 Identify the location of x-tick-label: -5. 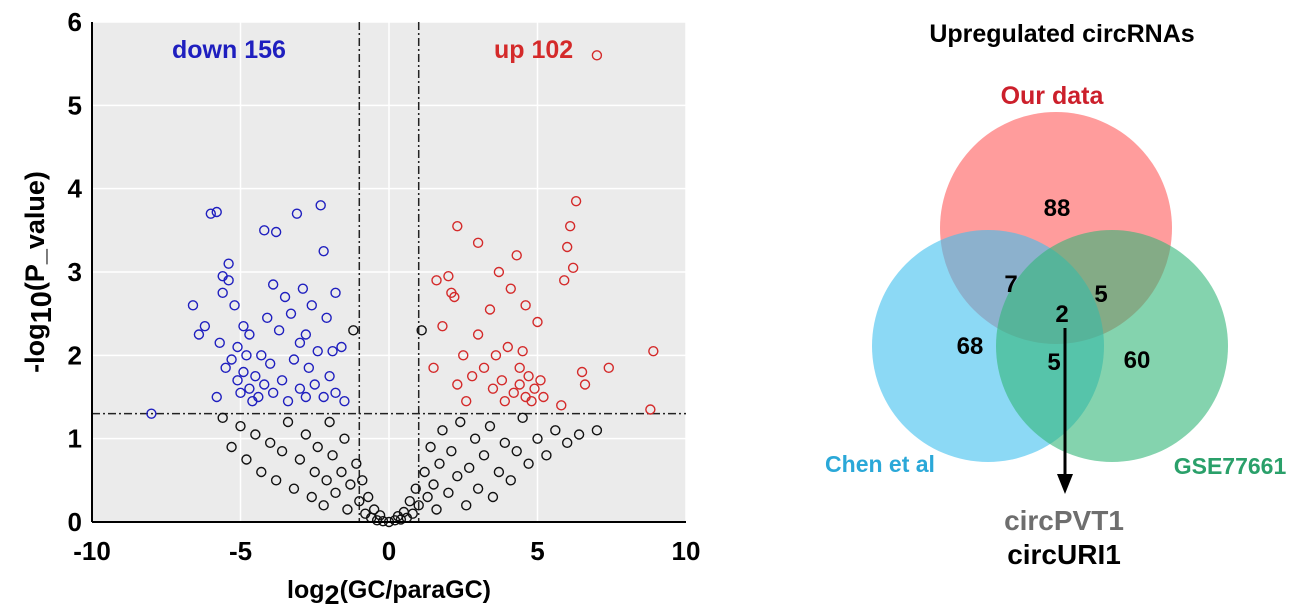
(240, 551).